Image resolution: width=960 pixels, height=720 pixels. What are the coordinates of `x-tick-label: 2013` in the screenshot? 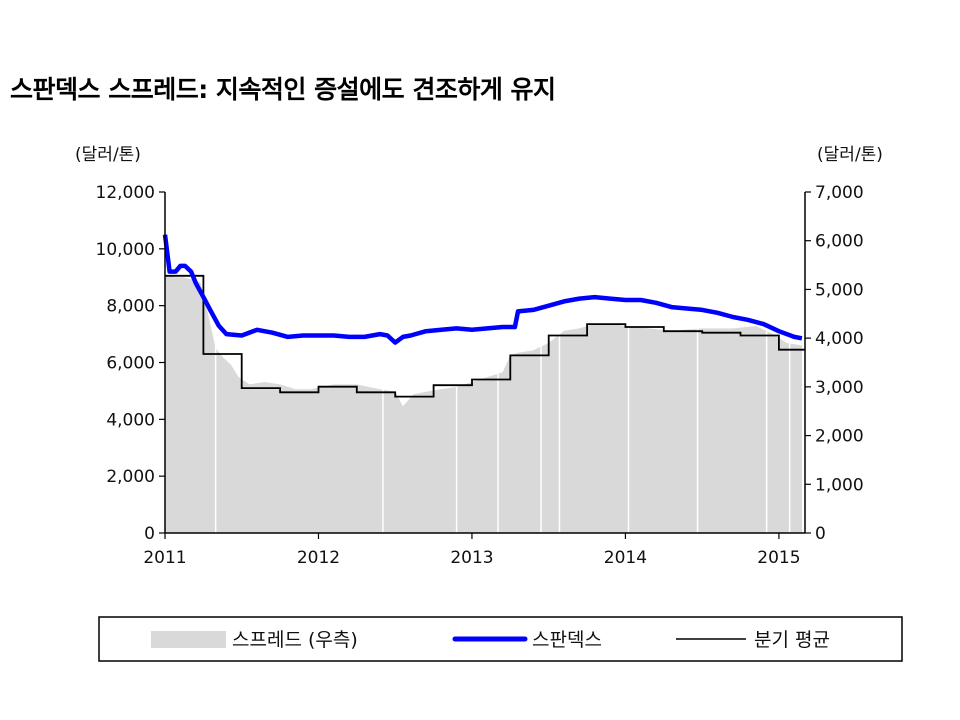 It's located at (471, 558).